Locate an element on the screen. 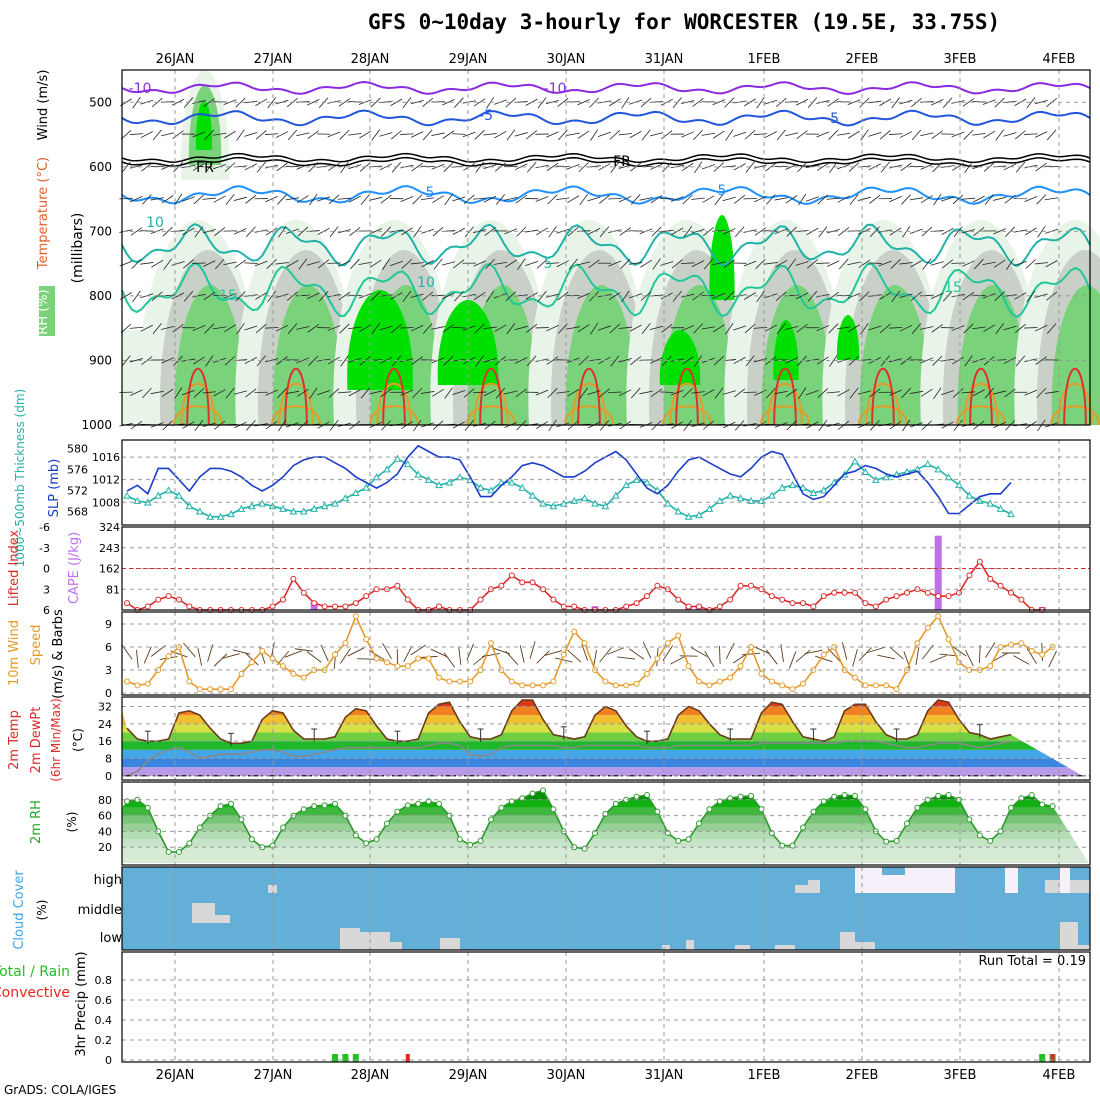  rh-area-bright is located at coordinates (380, 340).